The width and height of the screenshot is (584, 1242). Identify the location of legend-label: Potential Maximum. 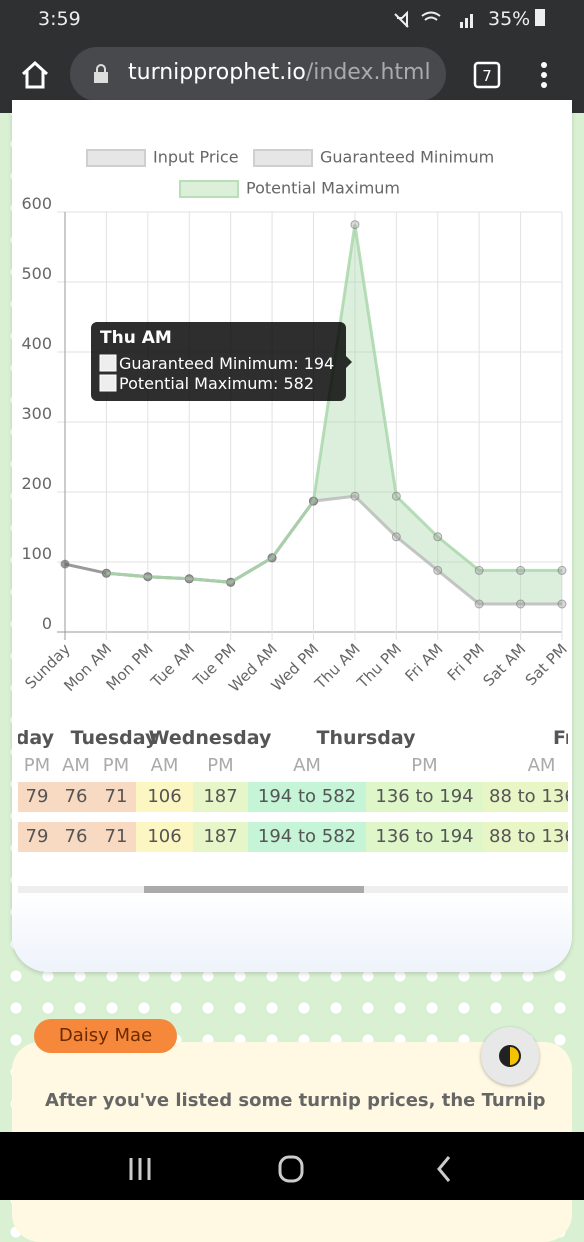
(323, 188).